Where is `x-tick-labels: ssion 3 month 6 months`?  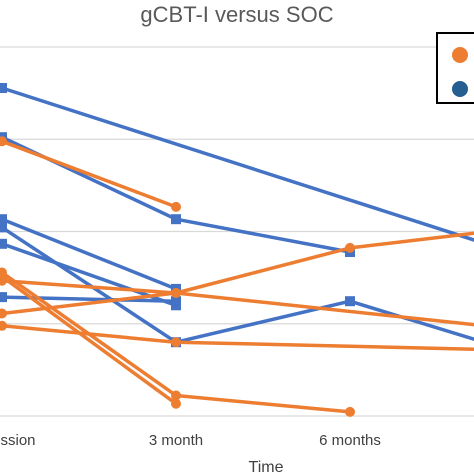
x-tick-labels: ssion 3 month 6 months is located at coordinates (190, 440).